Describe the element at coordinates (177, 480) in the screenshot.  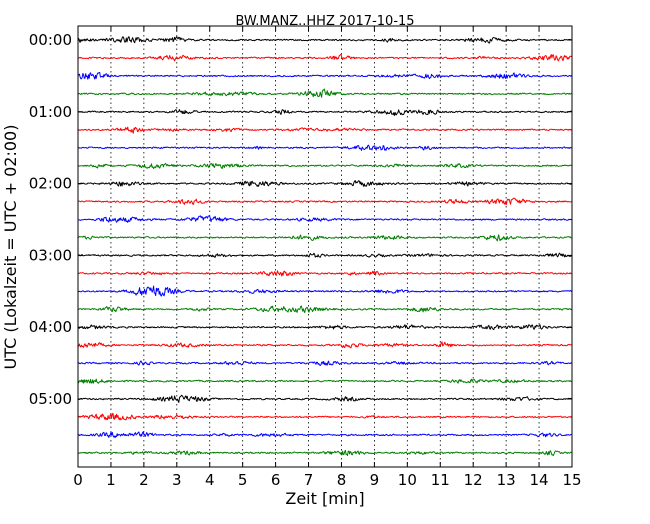
I see `x-tick-label: 3` at that location.